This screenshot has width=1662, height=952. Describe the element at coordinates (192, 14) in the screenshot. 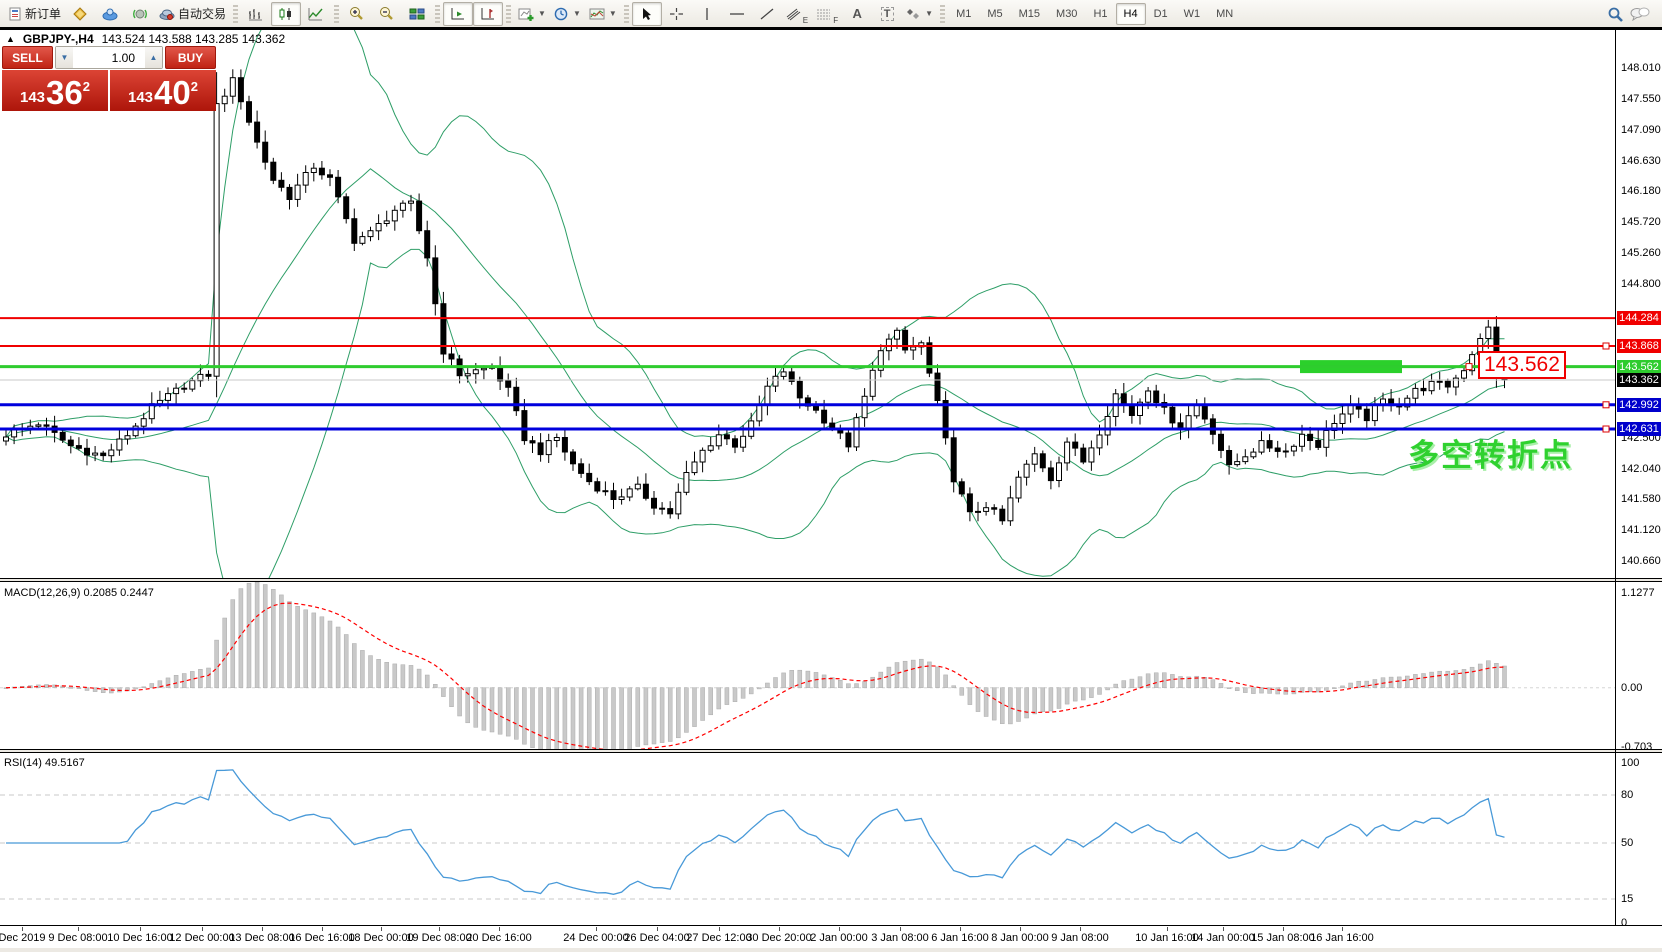

I see `autotrading-button: 自动交易` at that location.